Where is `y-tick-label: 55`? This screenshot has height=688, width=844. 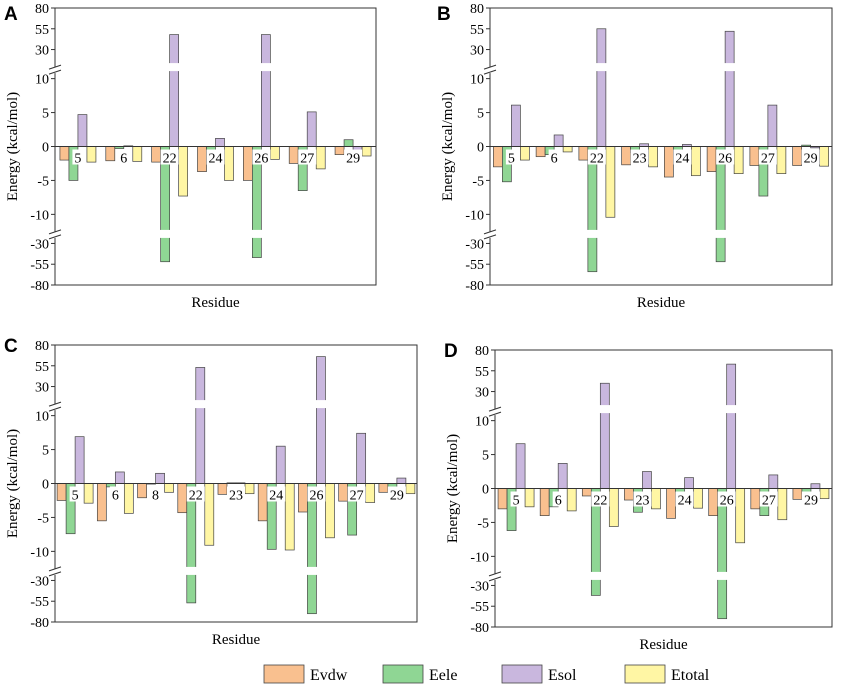 y-tick-label: 55 is located at coordinates (42, 30).